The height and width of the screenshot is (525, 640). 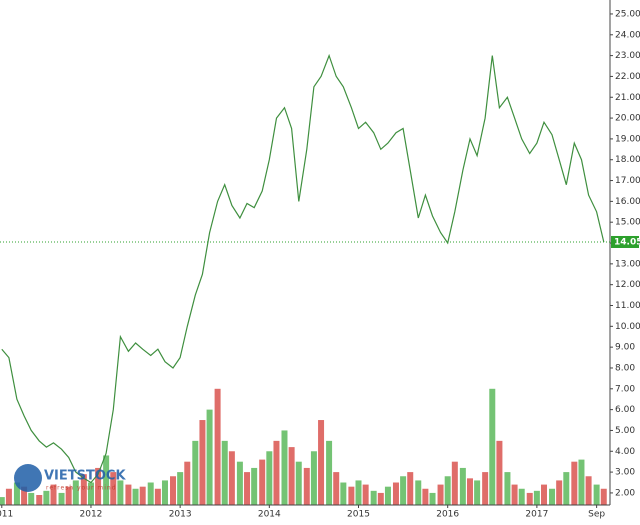 What do you see at coordinates (625, 348) in the screenshot?
I see `y-tick-label: 9.00` at bounding box center [625, 348].